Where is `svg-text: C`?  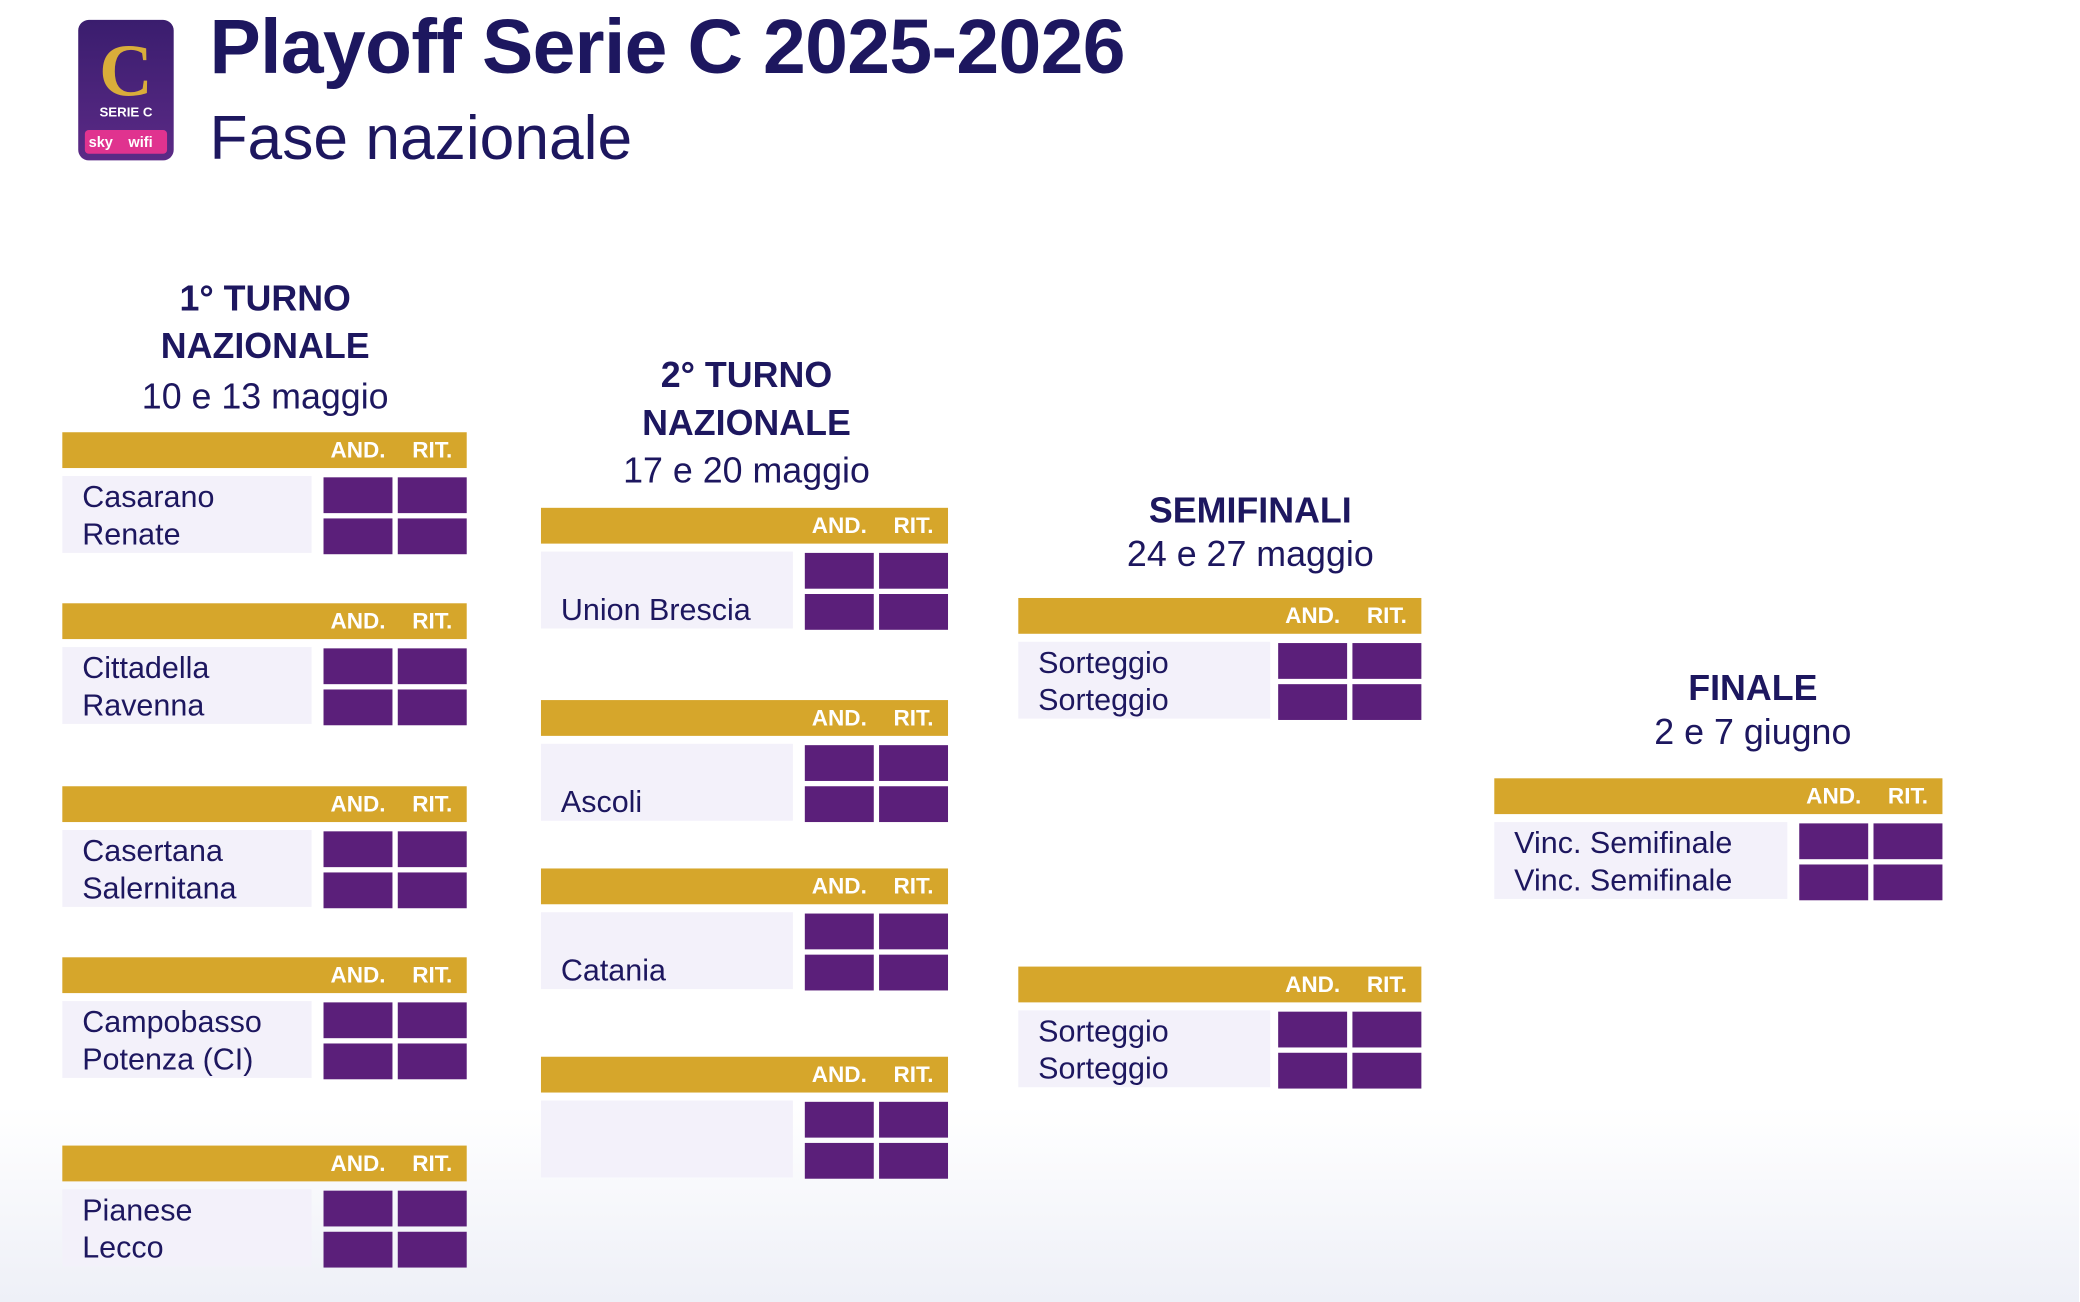 svg-text: C is located at coordinates (126, 71).